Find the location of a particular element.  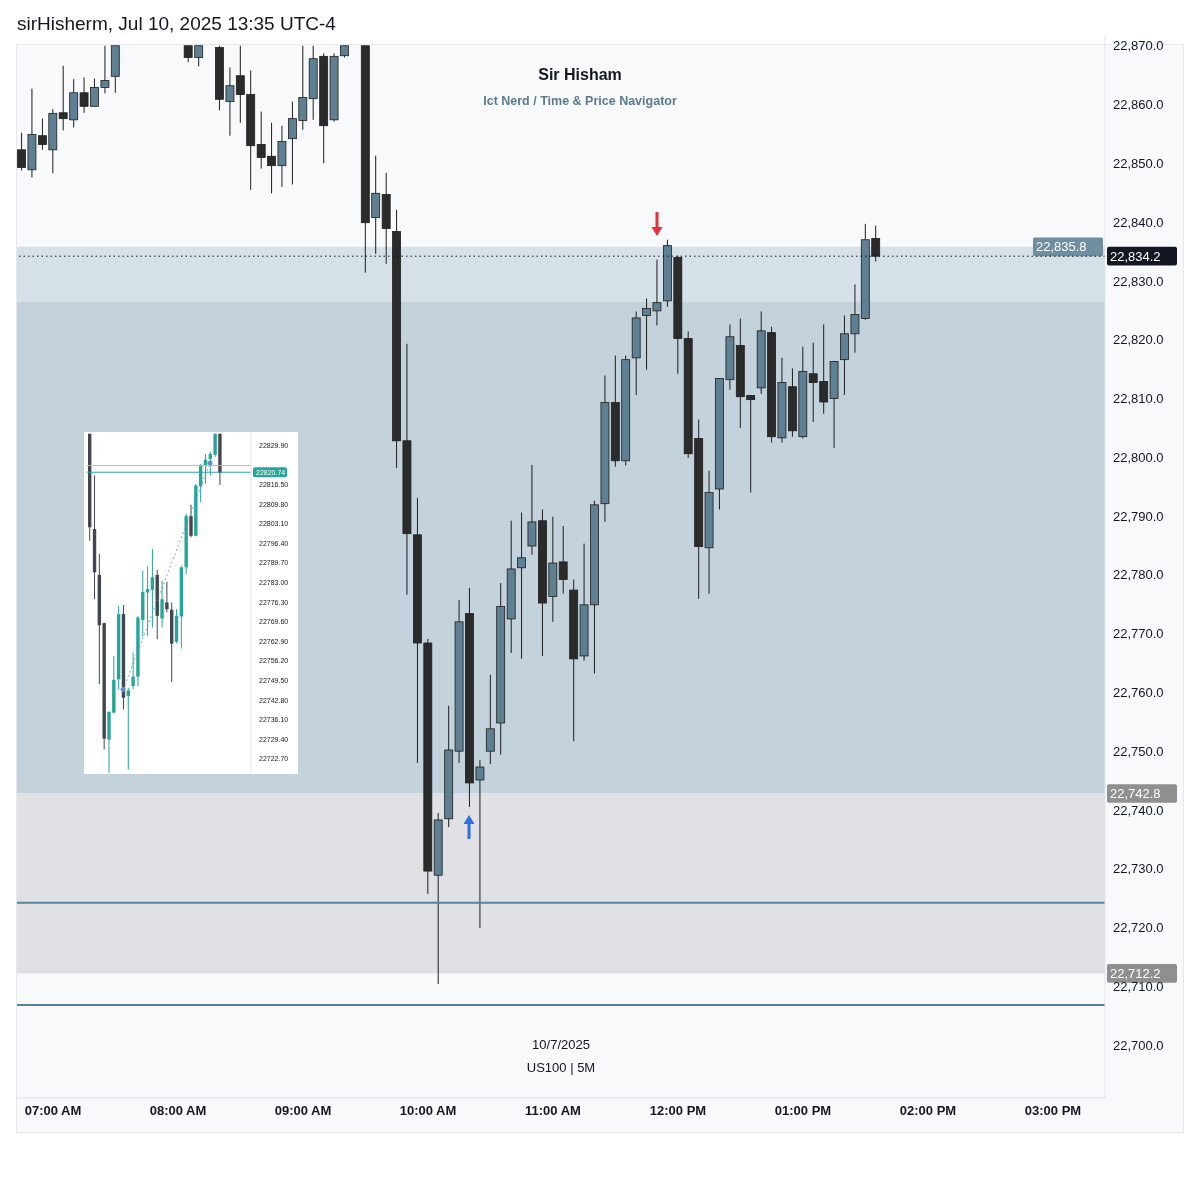

x-tick-label: 02:00 PM is located at coordinates (928, 1111).